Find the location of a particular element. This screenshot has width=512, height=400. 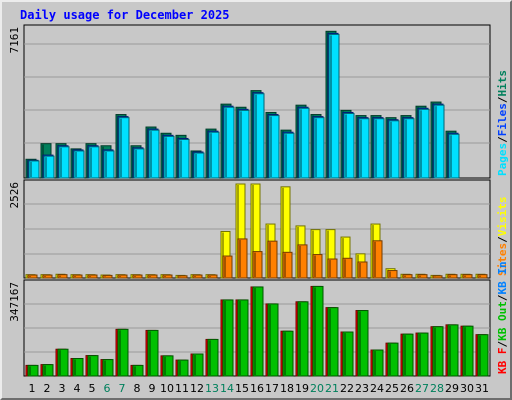

bar-visits-16-shade is located at coordinates (253, 231).